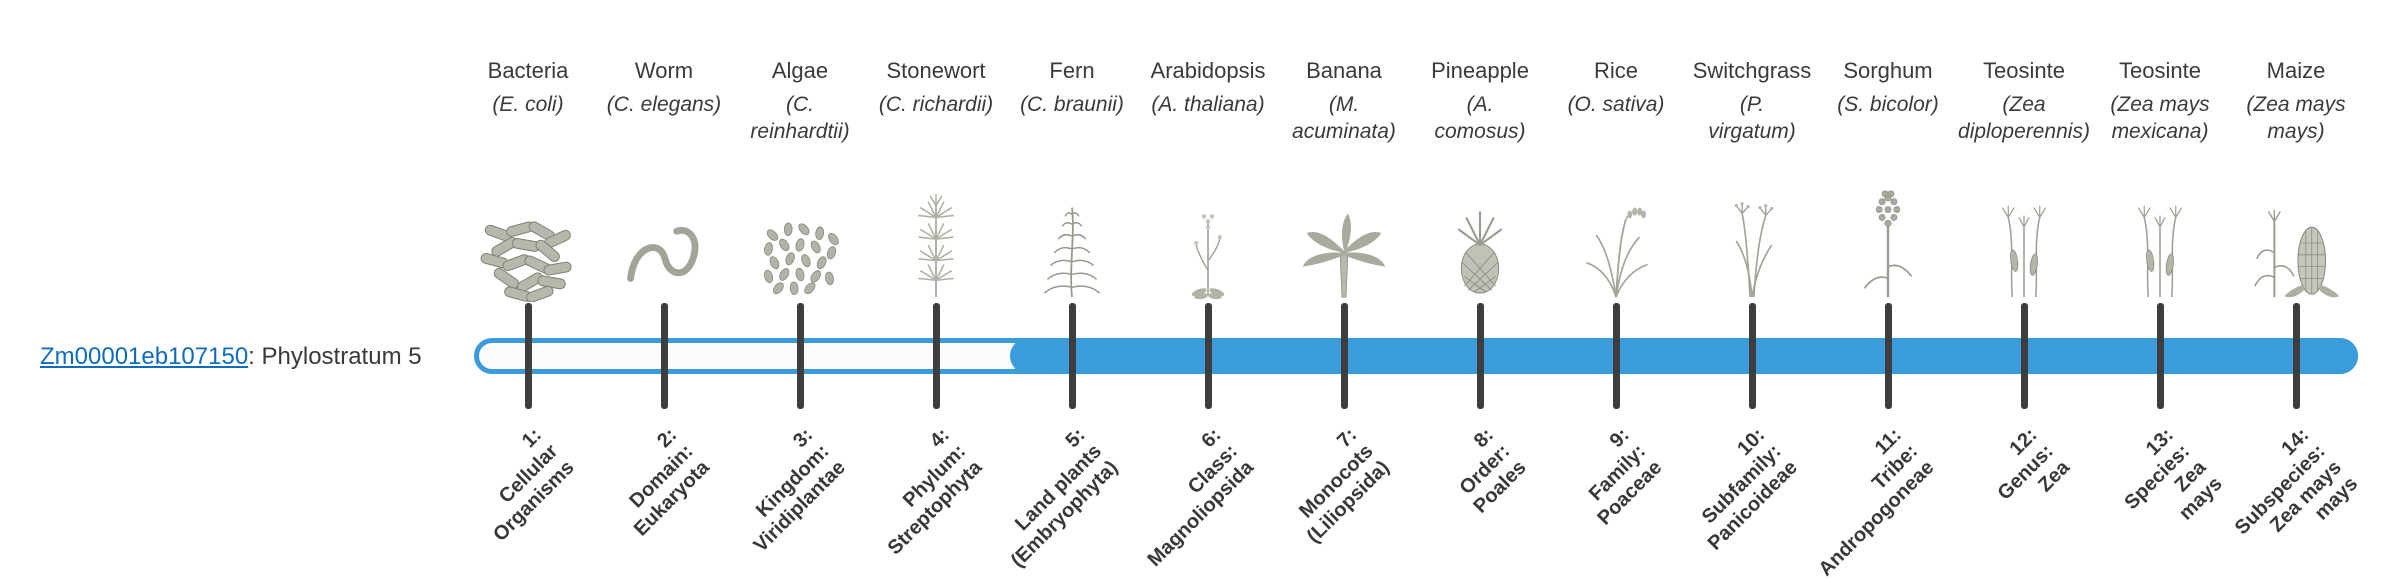 The width and height of the screenshot is (2400, 580). Describe the element at coordinates (2173, 474) in the screenshot. I see `phylostratum-tick-label: 13: Species: Zea mays` at that location.